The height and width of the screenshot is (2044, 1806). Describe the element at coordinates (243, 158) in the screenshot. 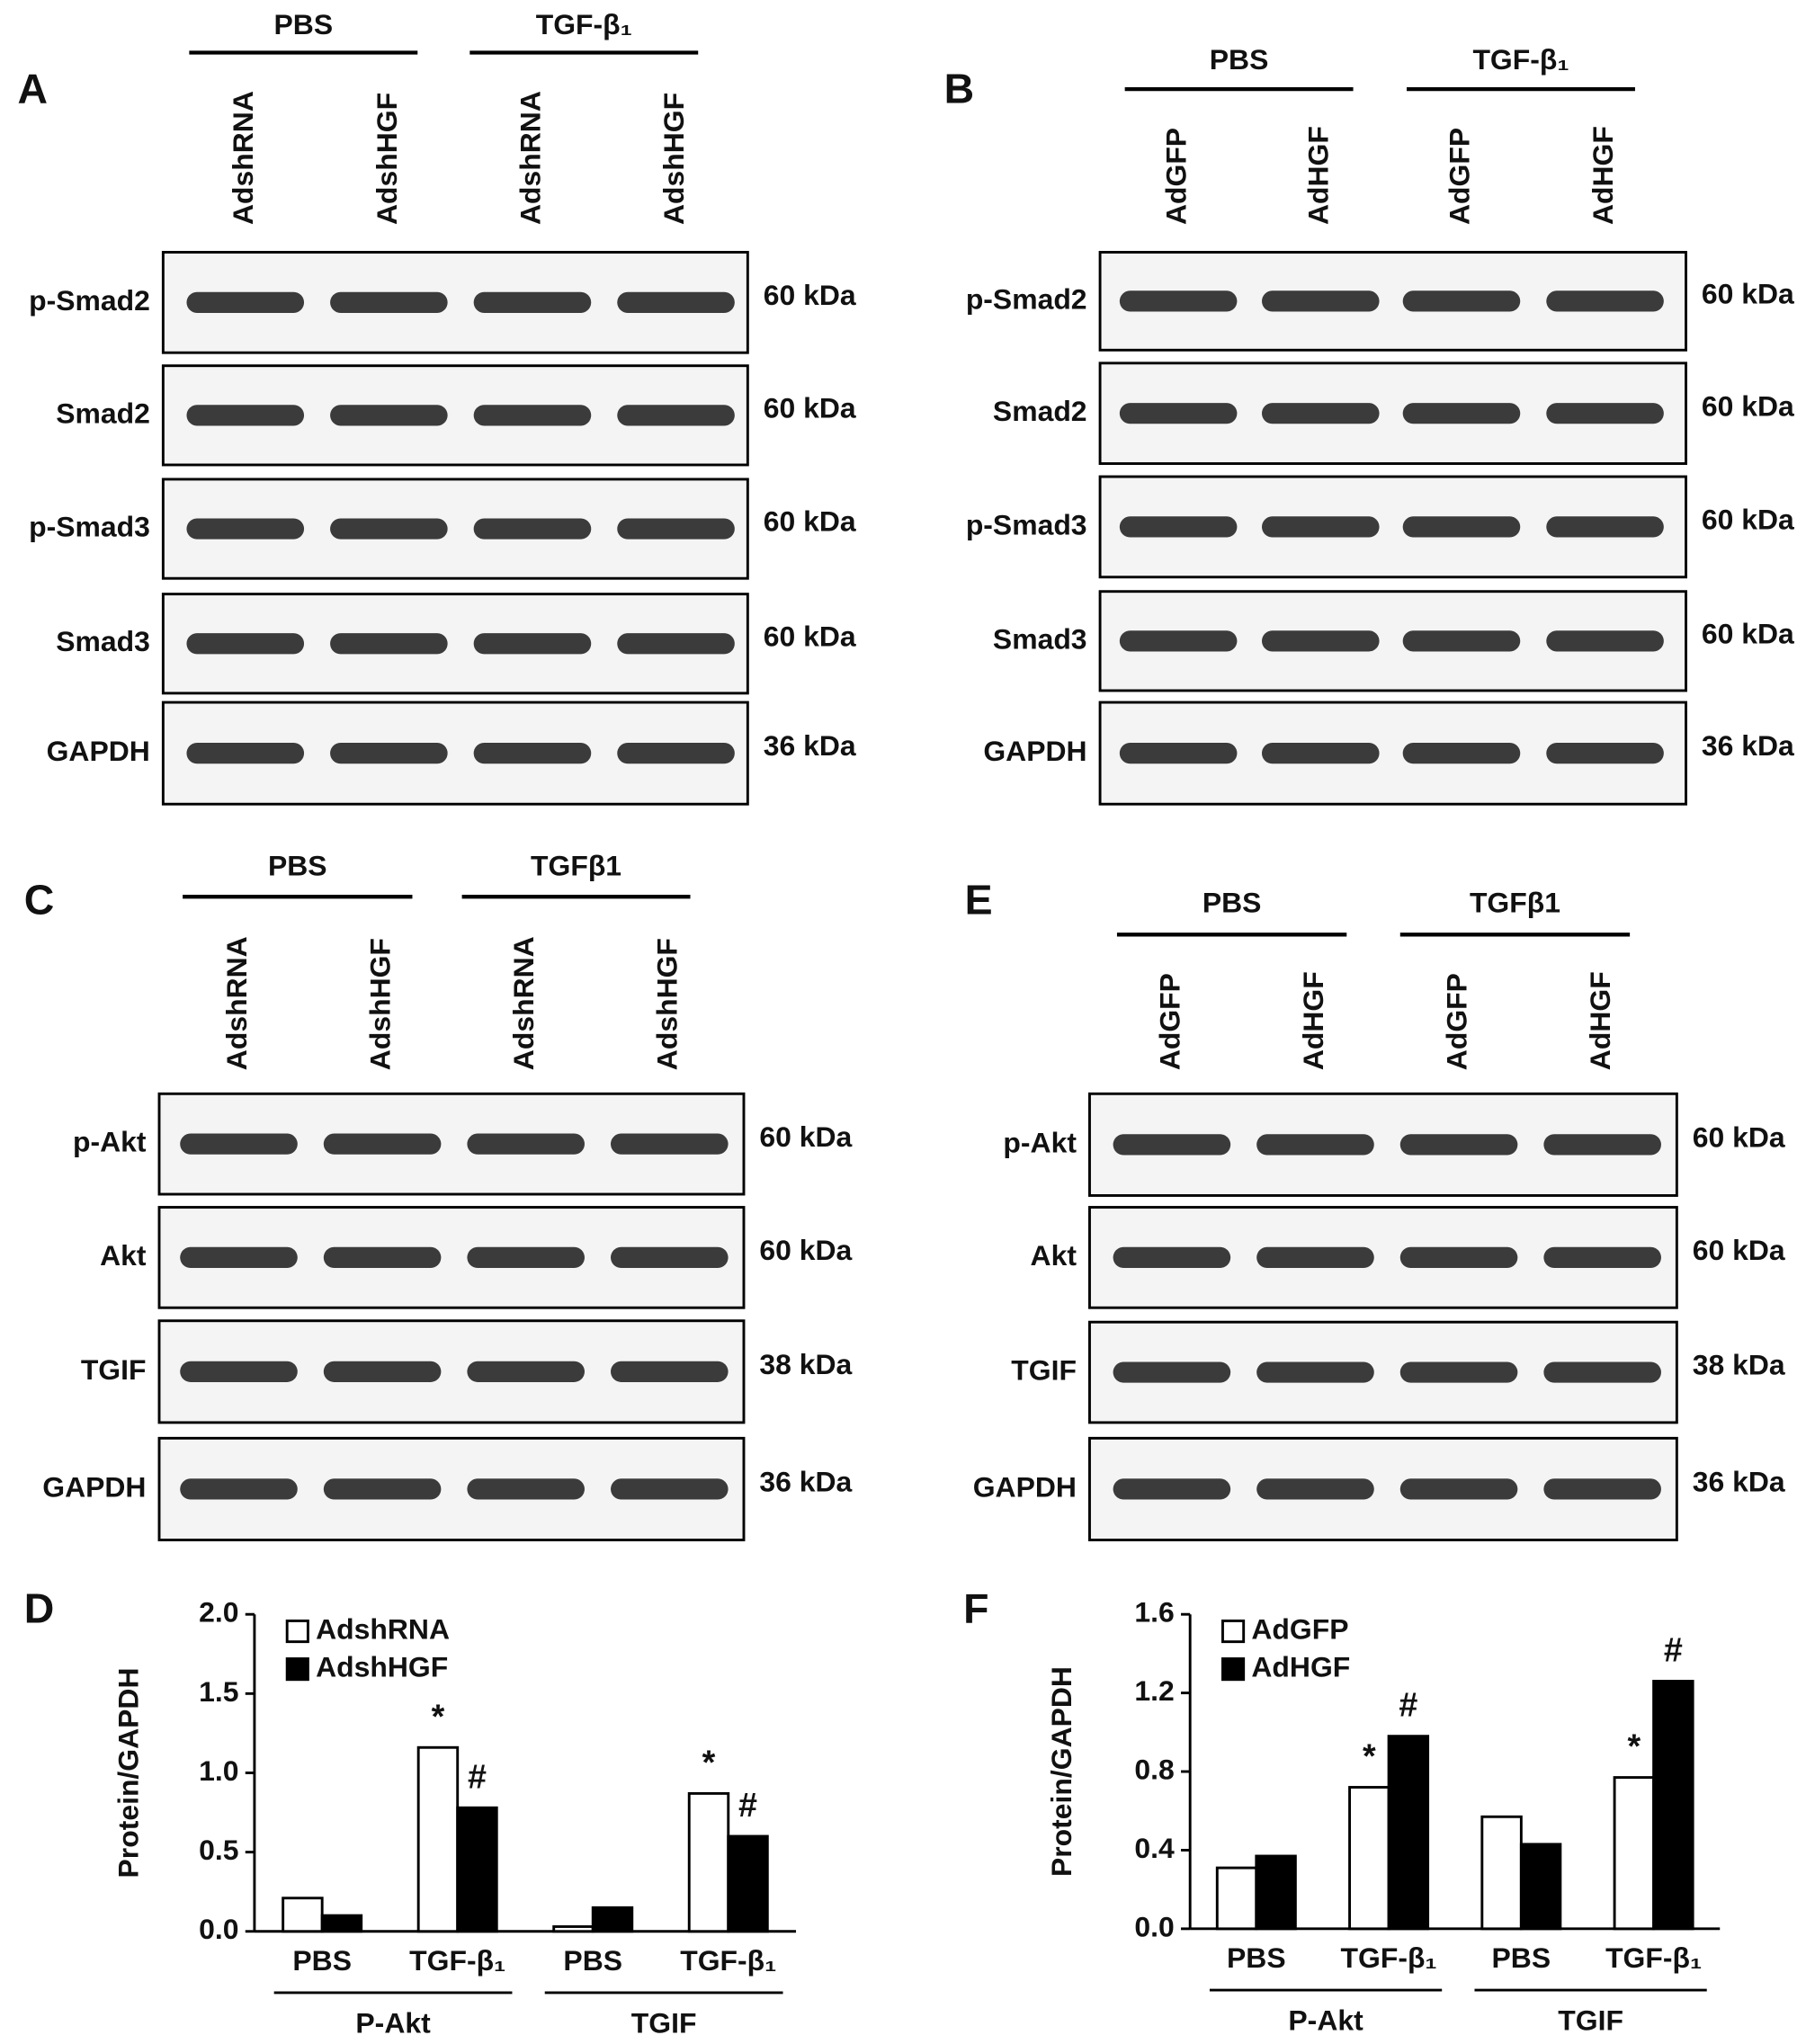

I see `lane-label: AdshRNA` at that location.